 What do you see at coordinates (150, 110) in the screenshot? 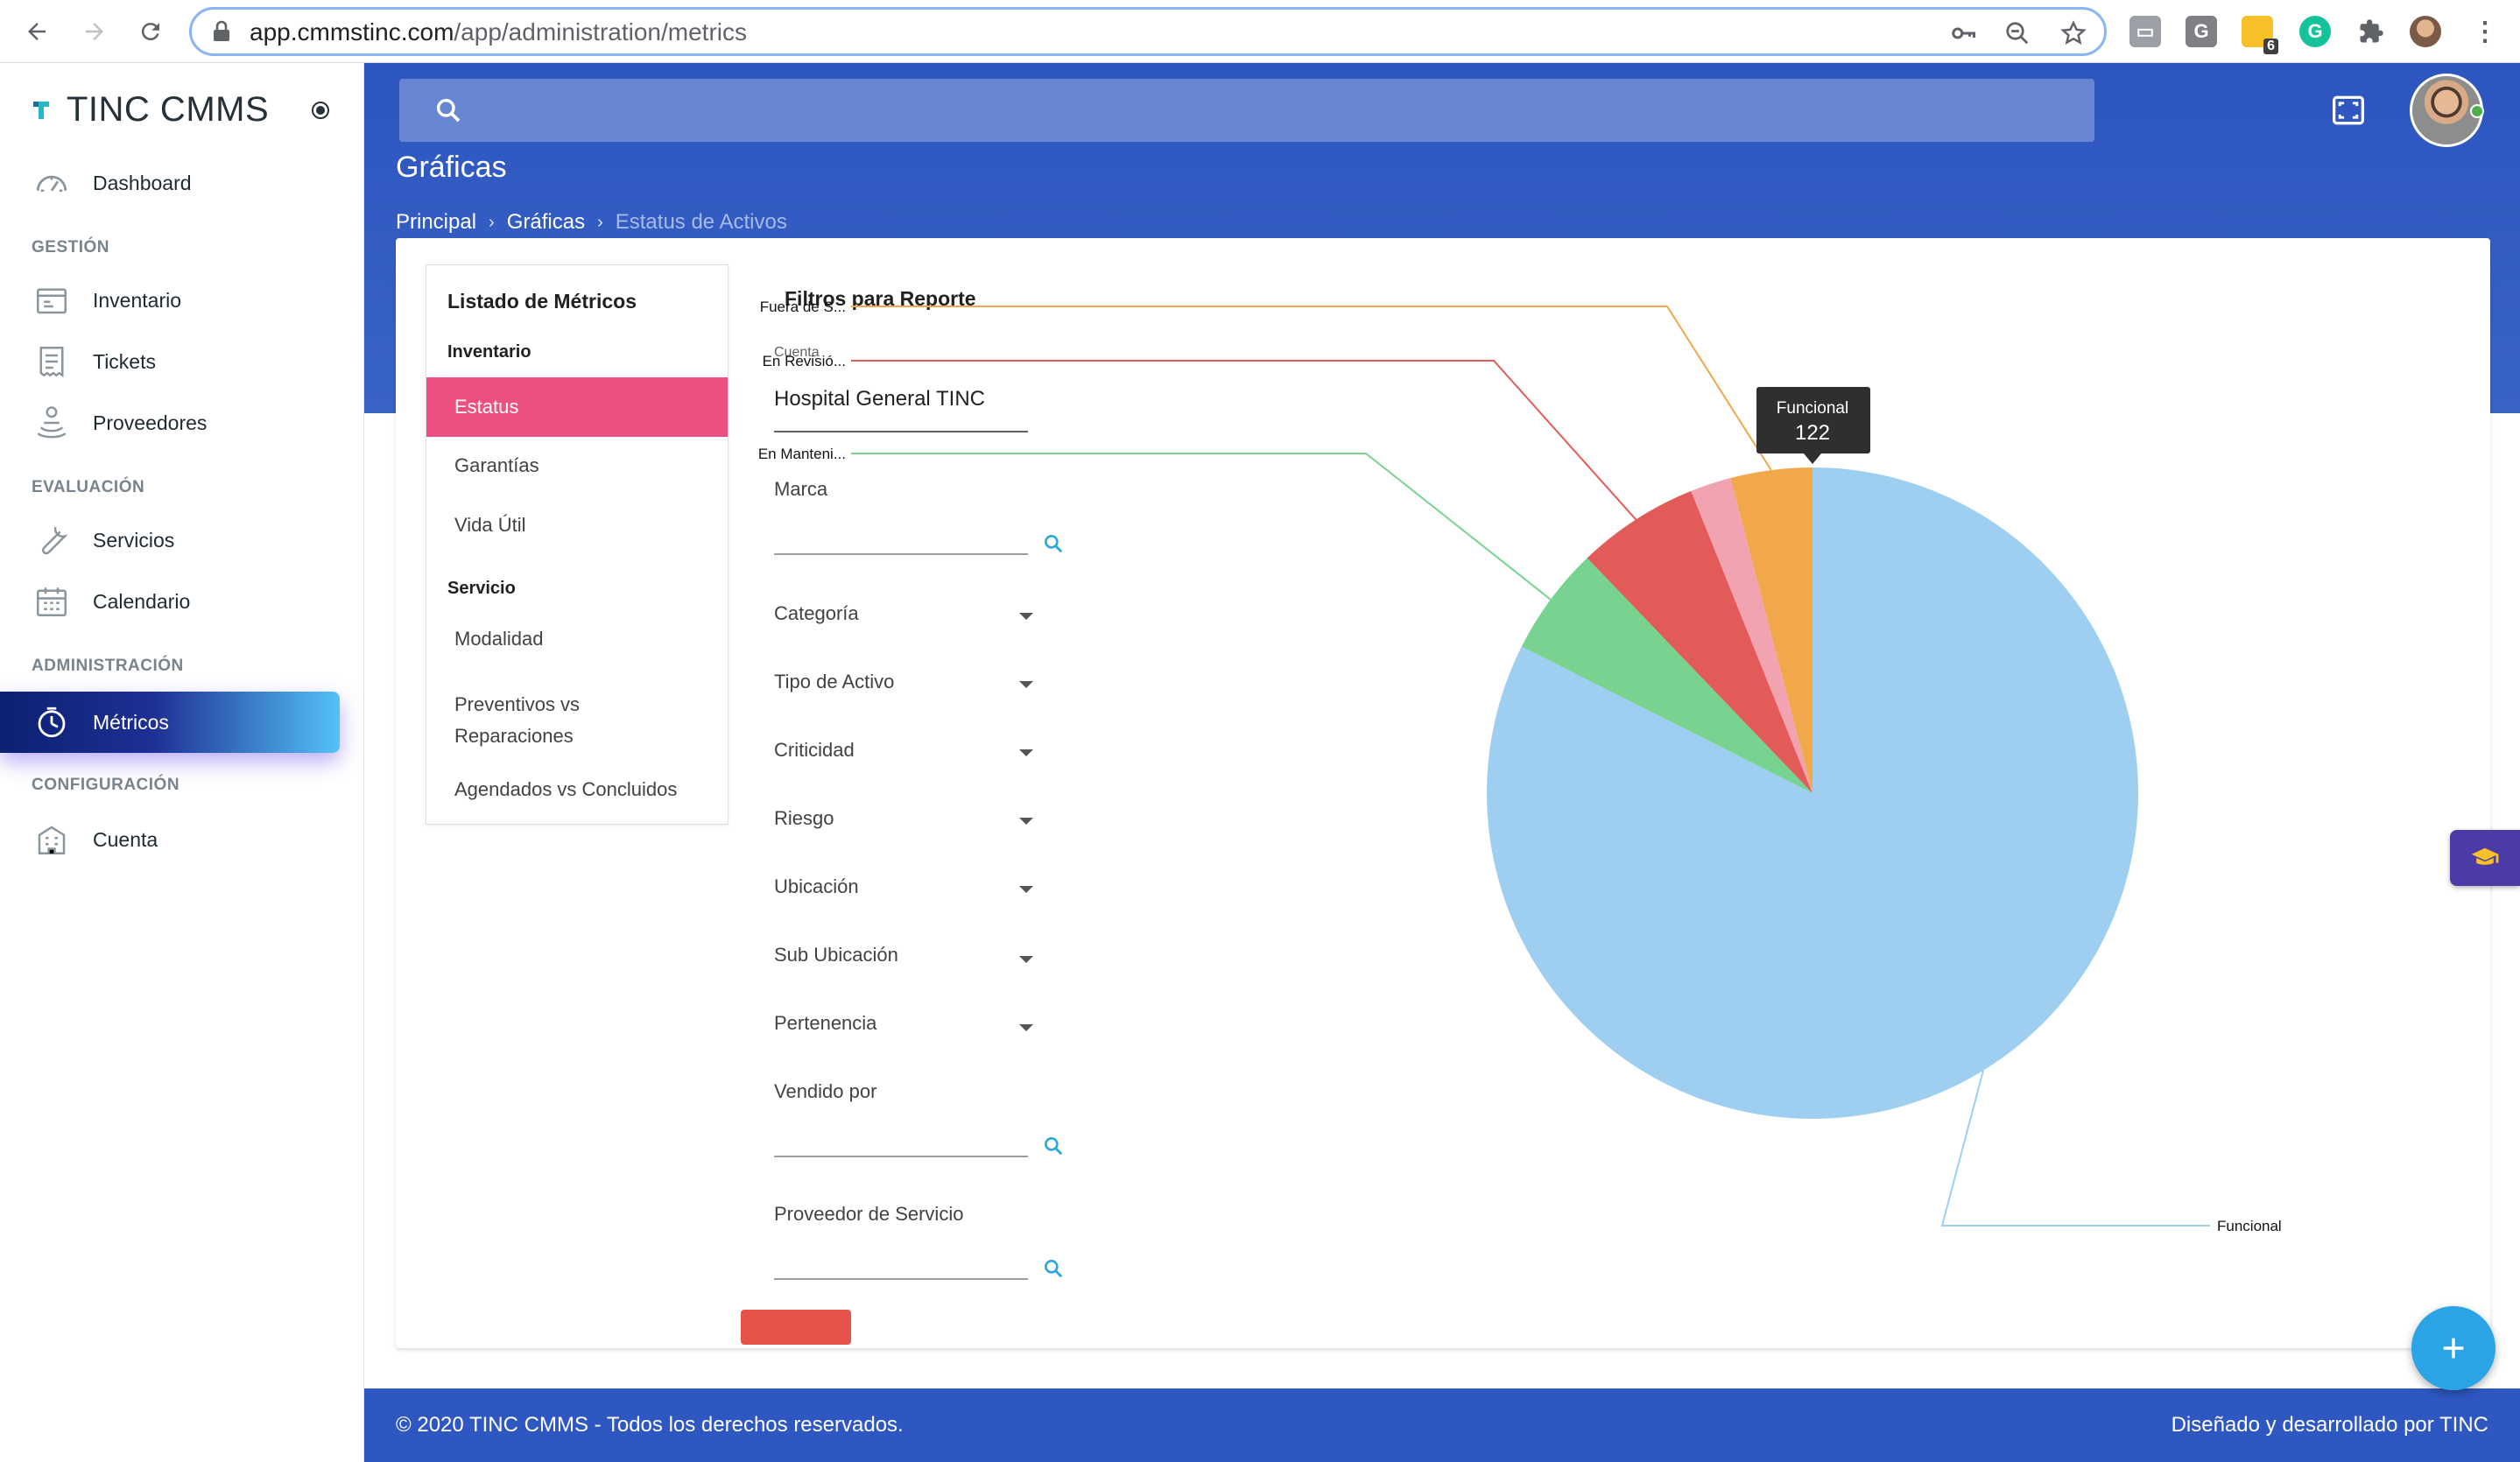
I see `brand: TINC CMMS` at bounding box center [150, 110].